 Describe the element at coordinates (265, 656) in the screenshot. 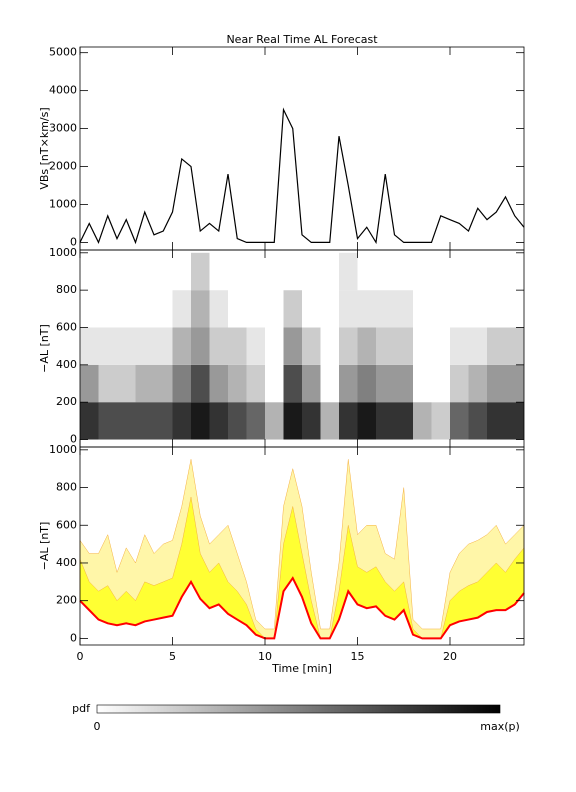

I see `x-tick-label: 10` at that location.